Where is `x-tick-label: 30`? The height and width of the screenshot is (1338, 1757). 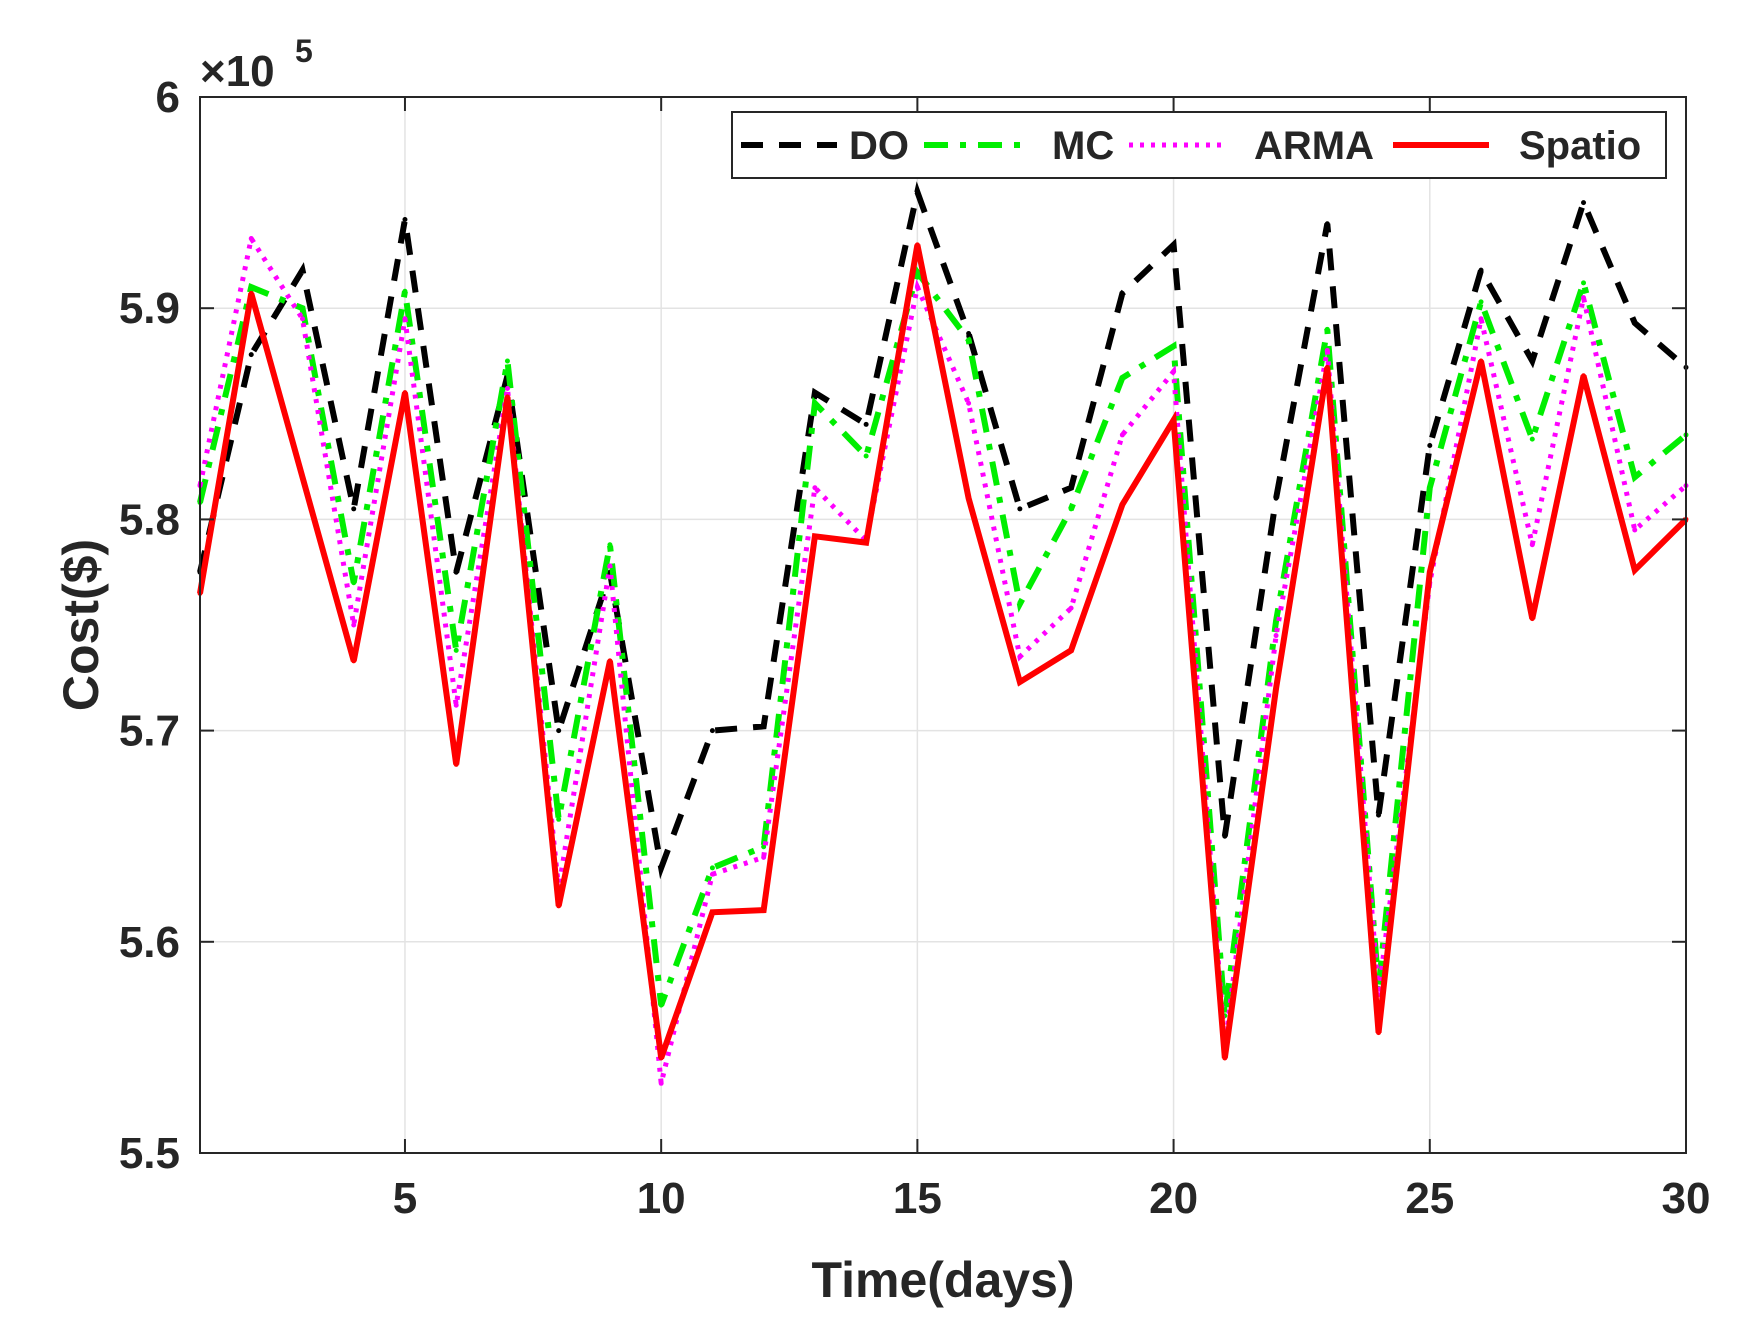
x-tick-label: 30 is located at coordinates (1686, 1198).